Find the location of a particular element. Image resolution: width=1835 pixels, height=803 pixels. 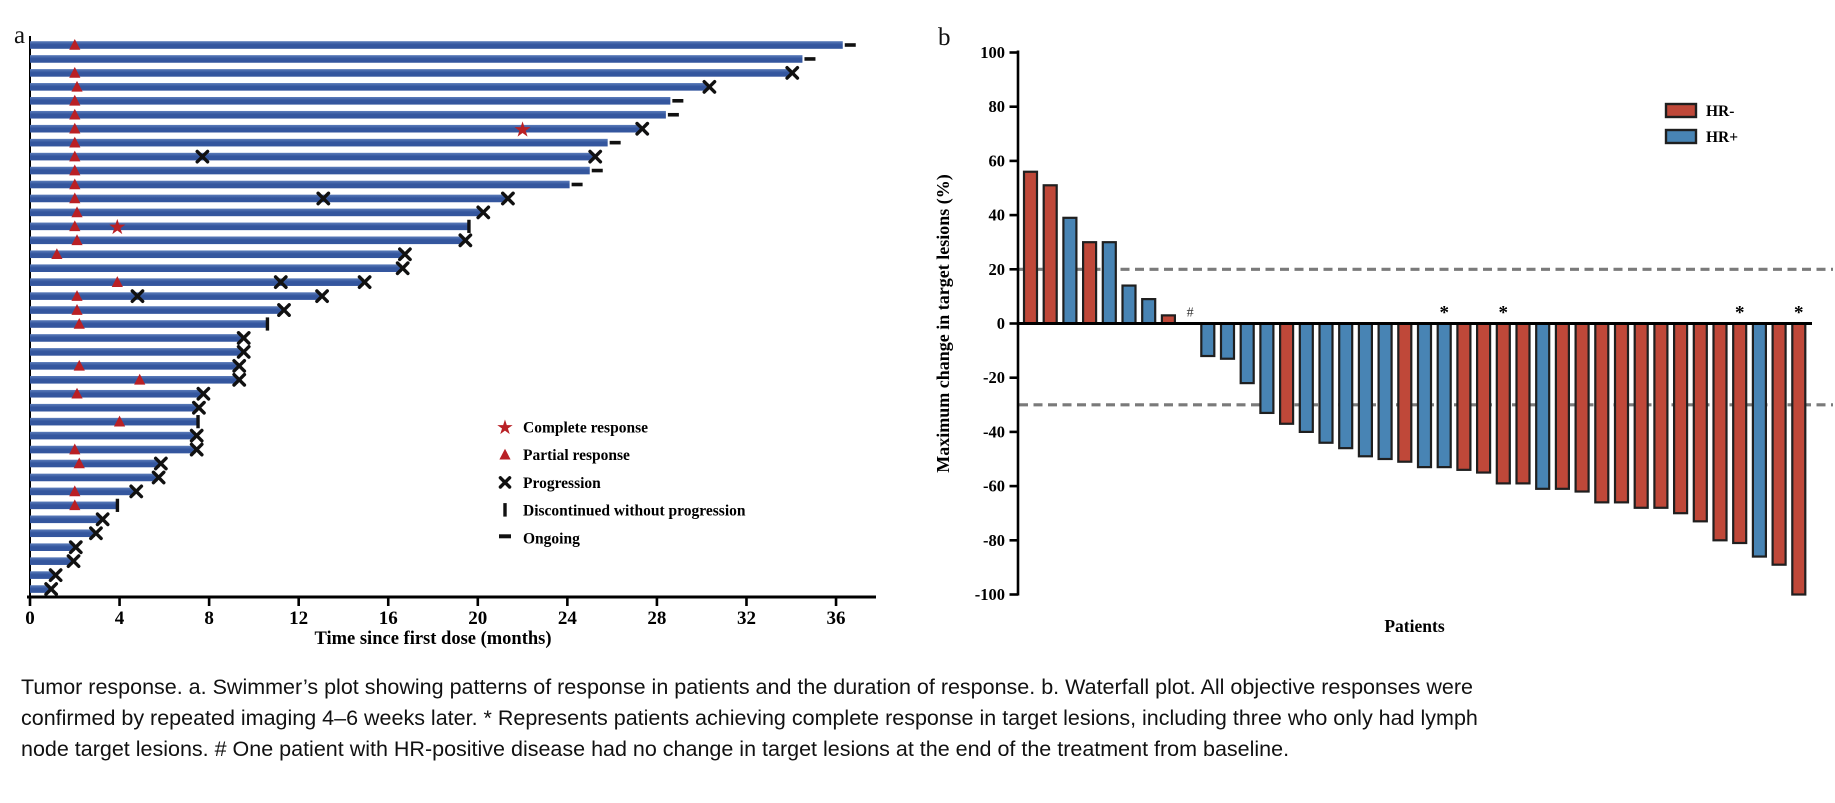

x-tick-label: 8 is located at coordinates (209, 618).